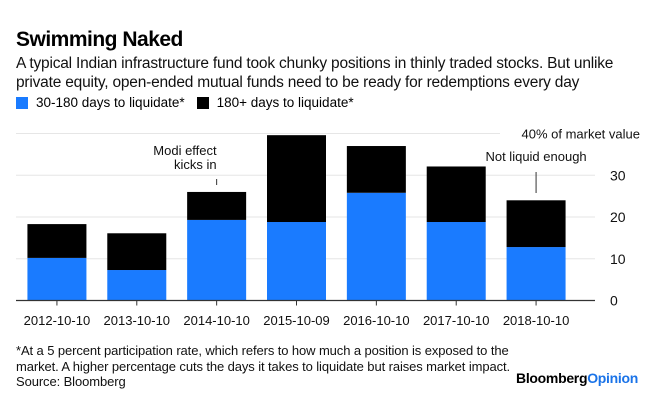 This screenshot has height=400, width=650. What do you see at coordinates (614, 301) in the screenshot?
I see `y-tick-label: 0` at bounding box center [614, 301].